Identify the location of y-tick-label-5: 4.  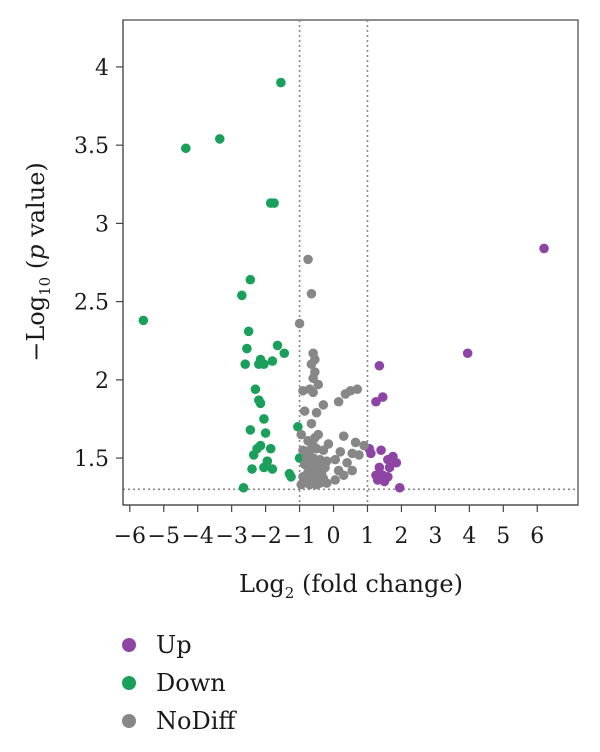
(102, 68).